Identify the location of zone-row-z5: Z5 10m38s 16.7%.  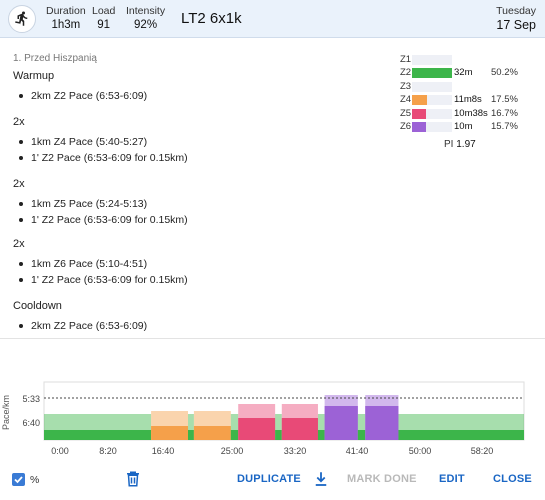
(470, 113).